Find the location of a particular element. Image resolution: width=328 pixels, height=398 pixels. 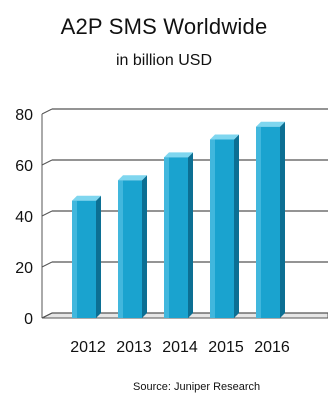

bar-highlight-2016 is located at coordinates (258, 222).